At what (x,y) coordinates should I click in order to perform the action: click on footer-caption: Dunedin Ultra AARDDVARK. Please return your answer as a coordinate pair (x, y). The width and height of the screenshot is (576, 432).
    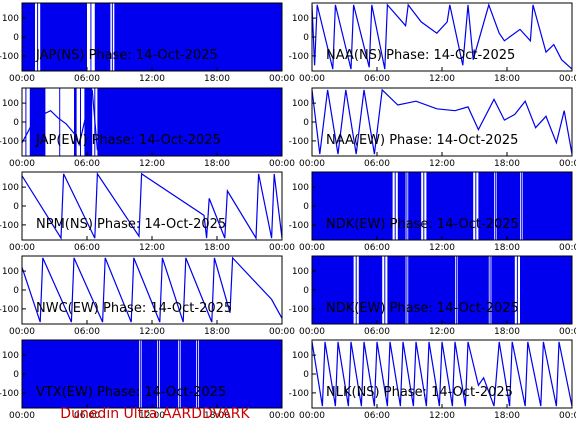
    Looking at the image, I should click on (155, 414).